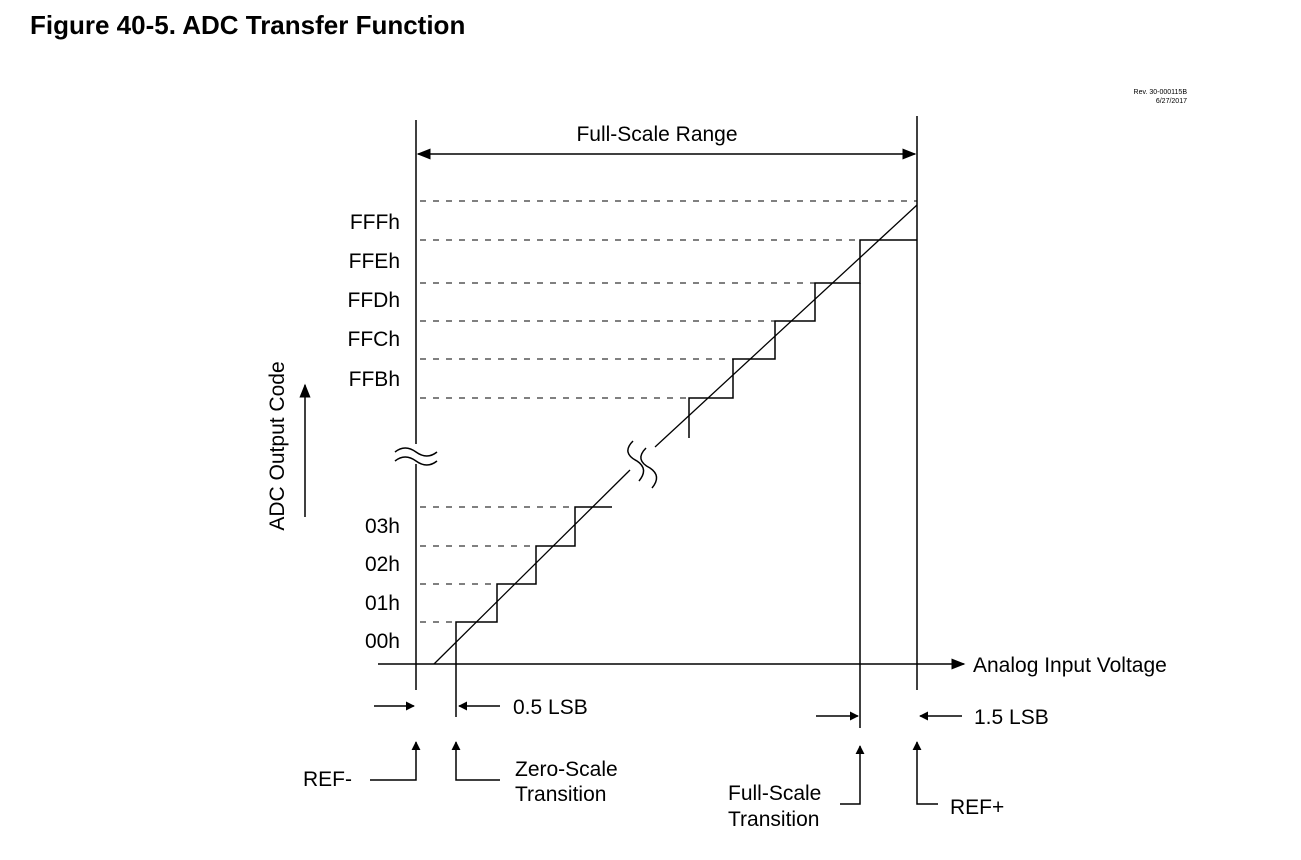  I want to click on code-label-01h: 01h, so click(382, 603).